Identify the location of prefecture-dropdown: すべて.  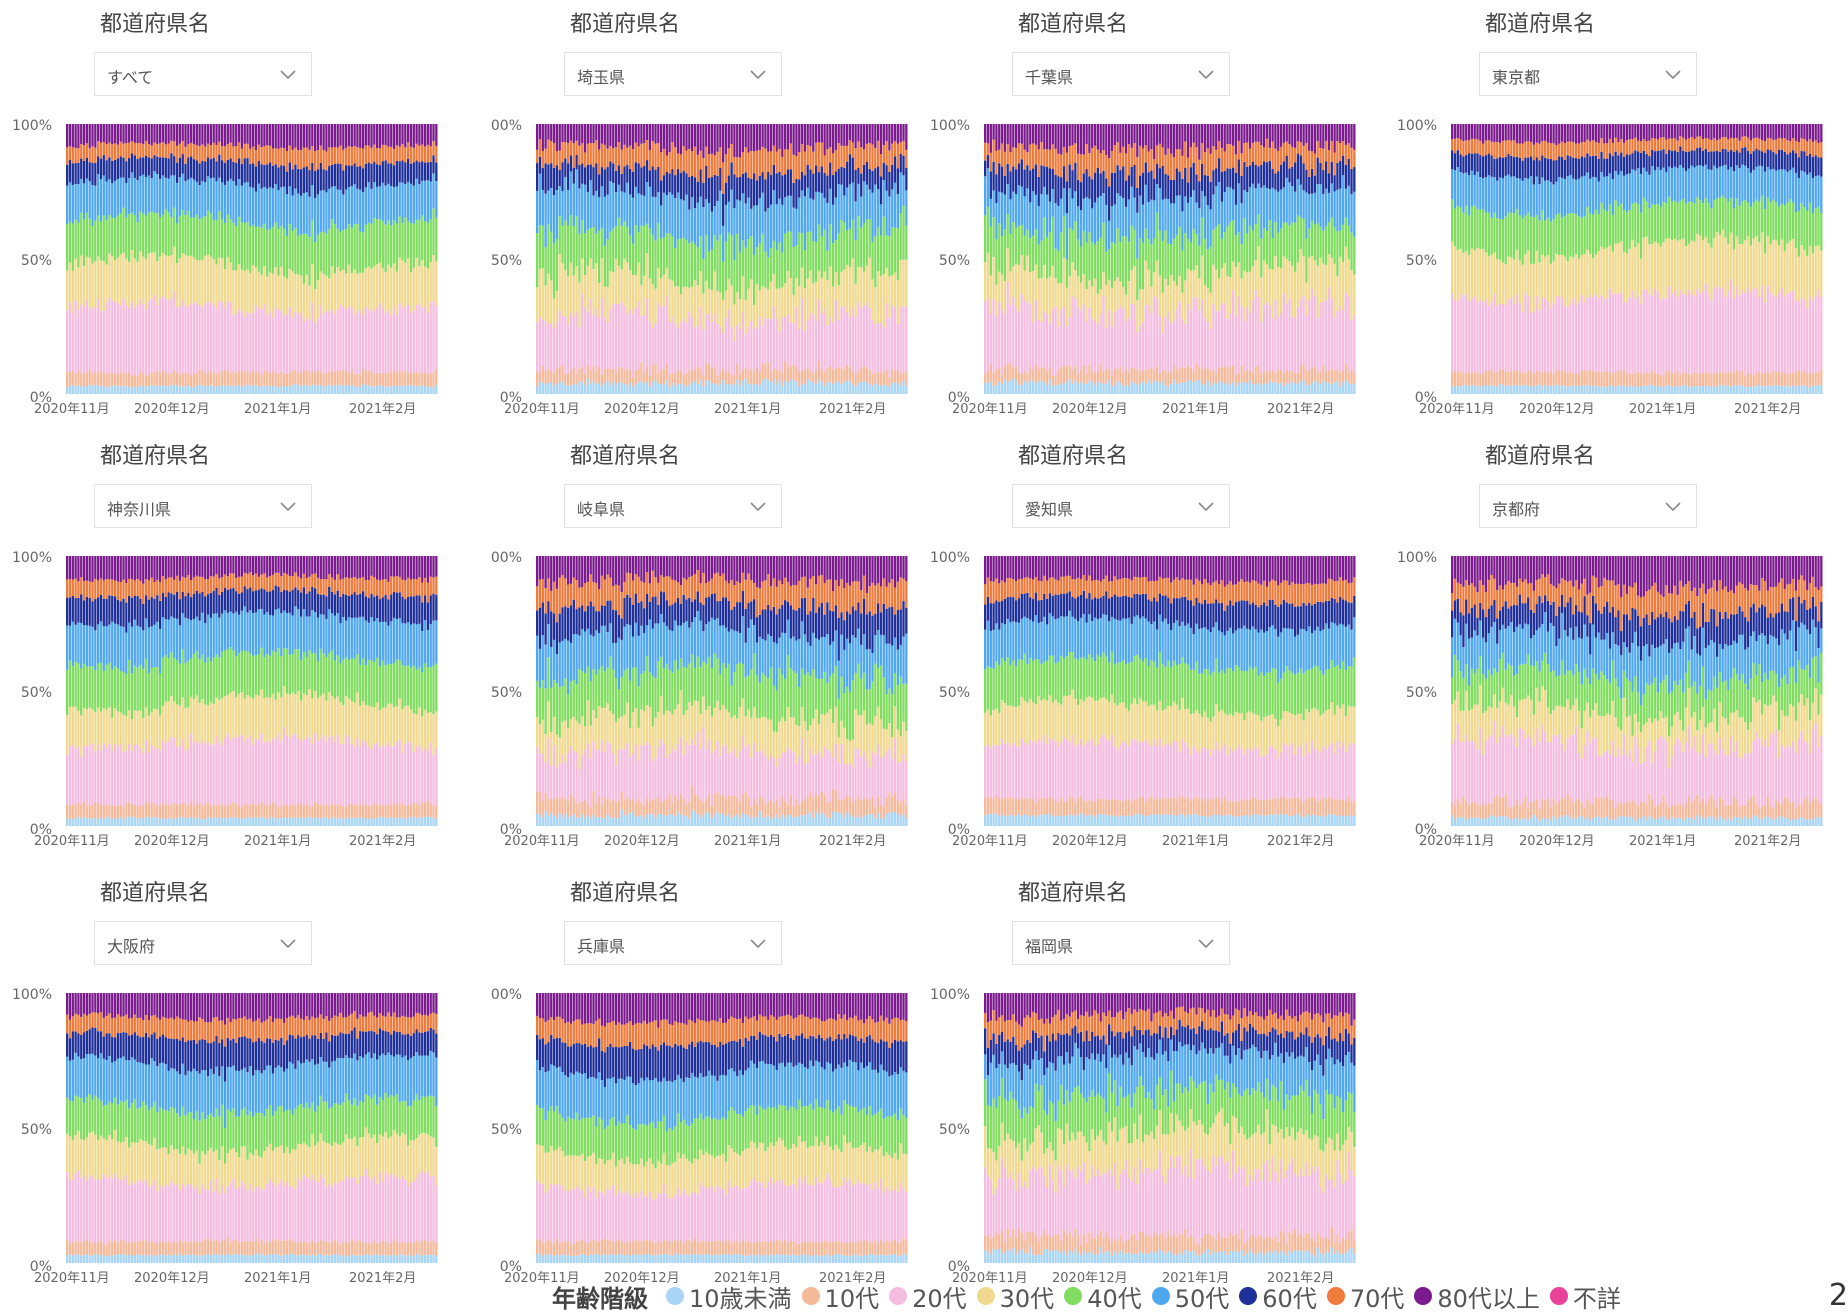
(203, 74).